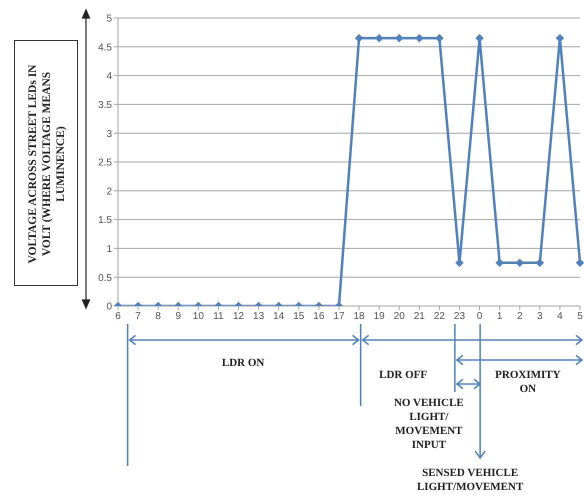 Image resolution: width=584 pixels, height=500 pixels. I want to click on y-tick-label: 0.5, so click(105, 278).